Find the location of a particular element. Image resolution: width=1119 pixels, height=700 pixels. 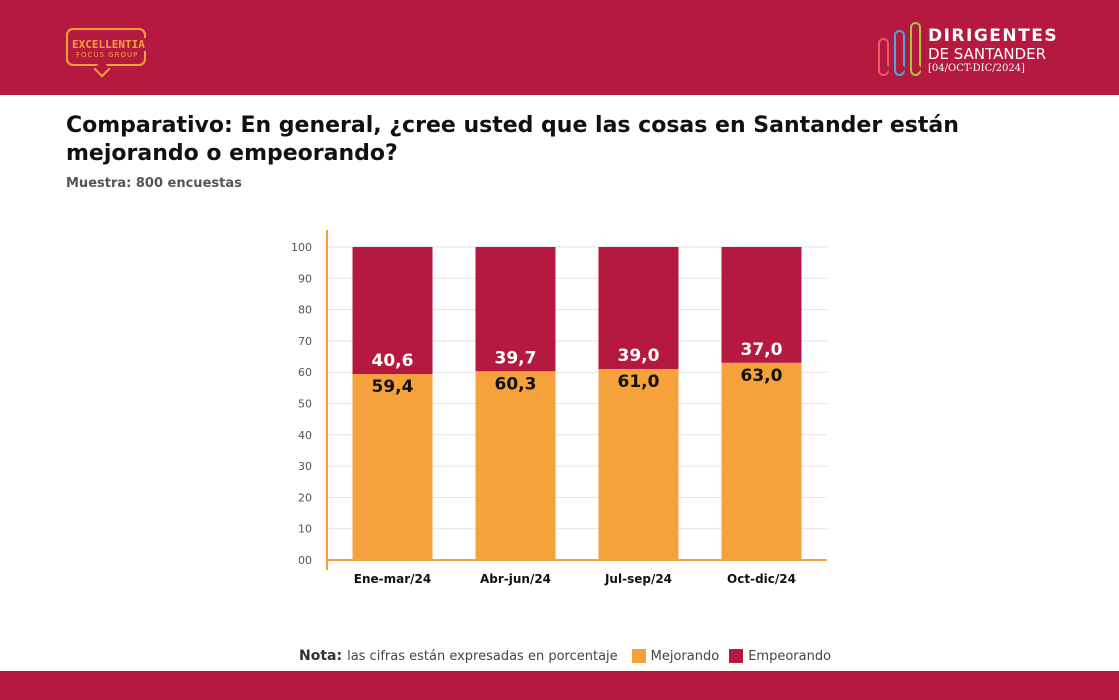

logo-left-line1: EXCELLENTIA is located at coordinates (108, 44).